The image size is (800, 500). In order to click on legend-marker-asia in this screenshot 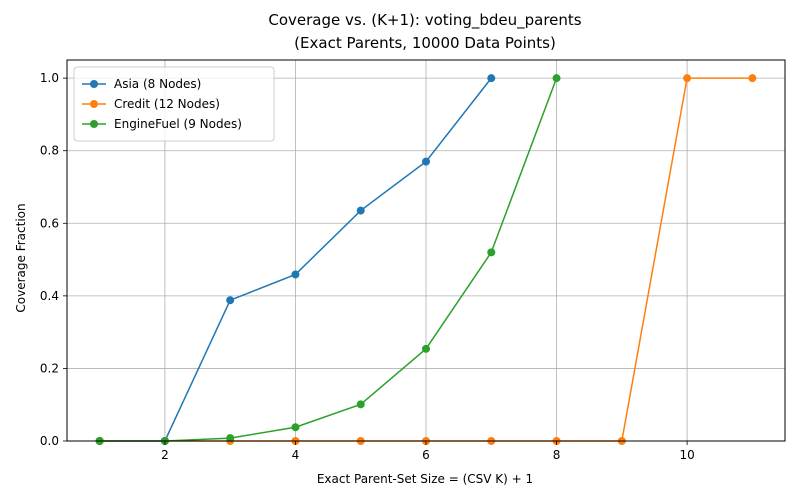, I will do `click(94, 84)`.